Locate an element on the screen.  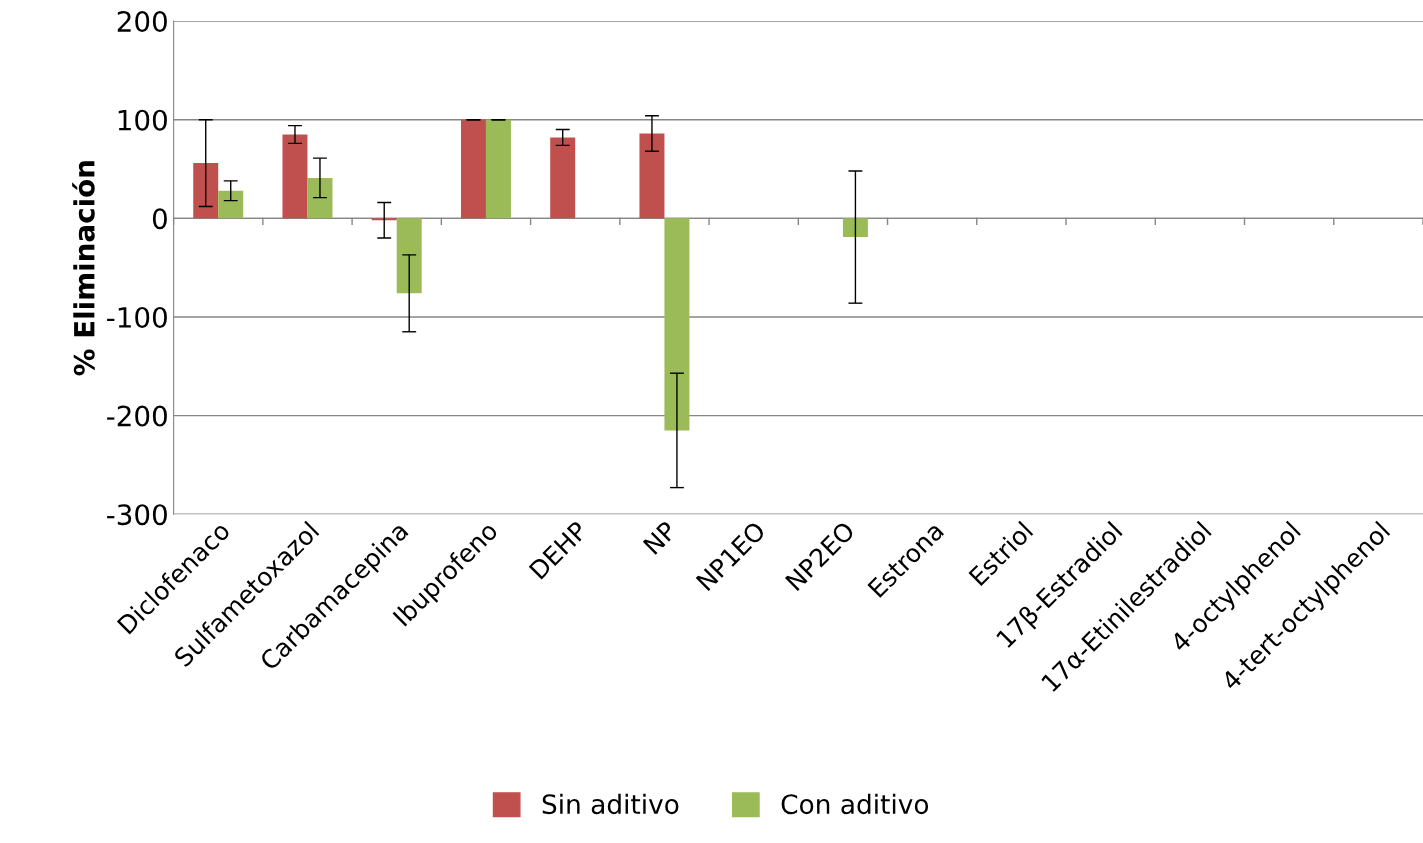
y-axis-title: % Eliminación is located at coordinates (83, 268).